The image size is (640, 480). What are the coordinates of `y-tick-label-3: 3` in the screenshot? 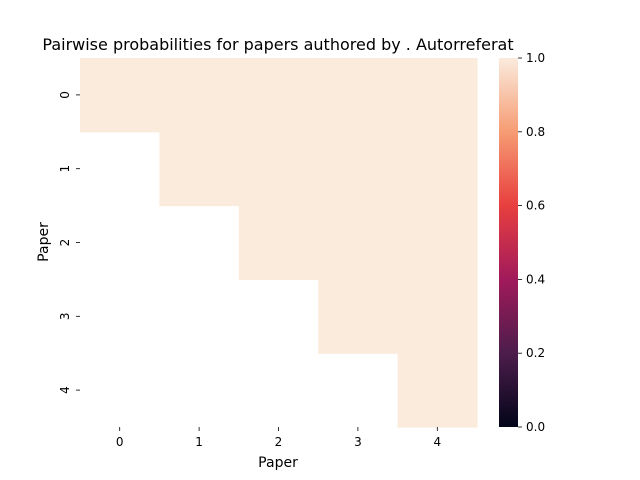 It's located at (65, 316).